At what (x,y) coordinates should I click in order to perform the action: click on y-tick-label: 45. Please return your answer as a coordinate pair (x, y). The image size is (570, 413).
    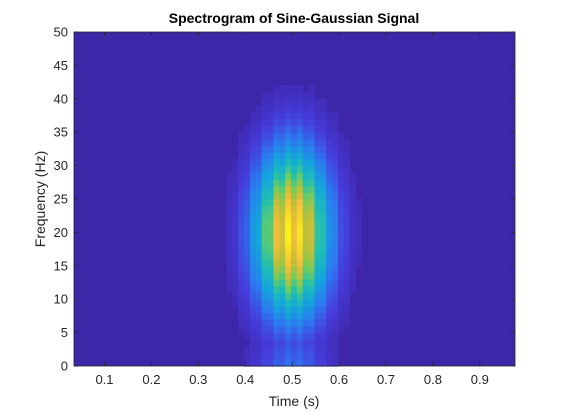
    Looking at the image, I should click on (61, 65).